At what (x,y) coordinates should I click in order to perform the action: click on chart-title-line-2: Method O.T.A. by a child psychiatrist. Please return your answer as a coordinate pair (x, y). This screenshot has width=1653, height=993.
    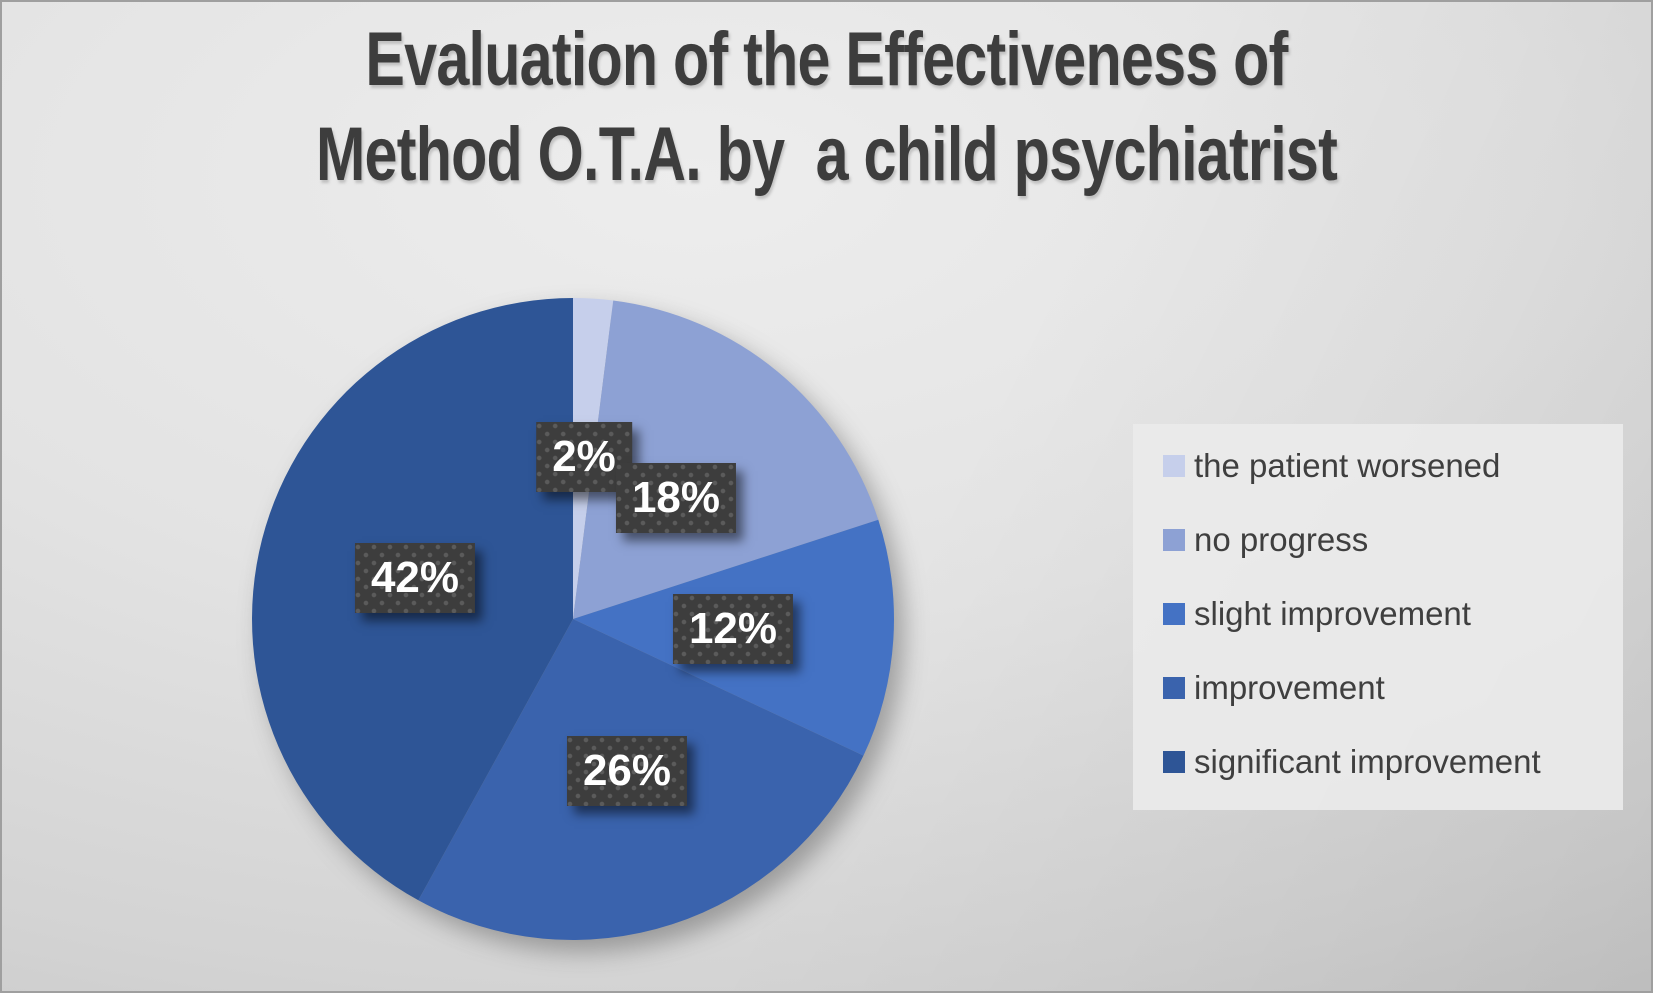
    Looking at the image, I should click on (826, 154).